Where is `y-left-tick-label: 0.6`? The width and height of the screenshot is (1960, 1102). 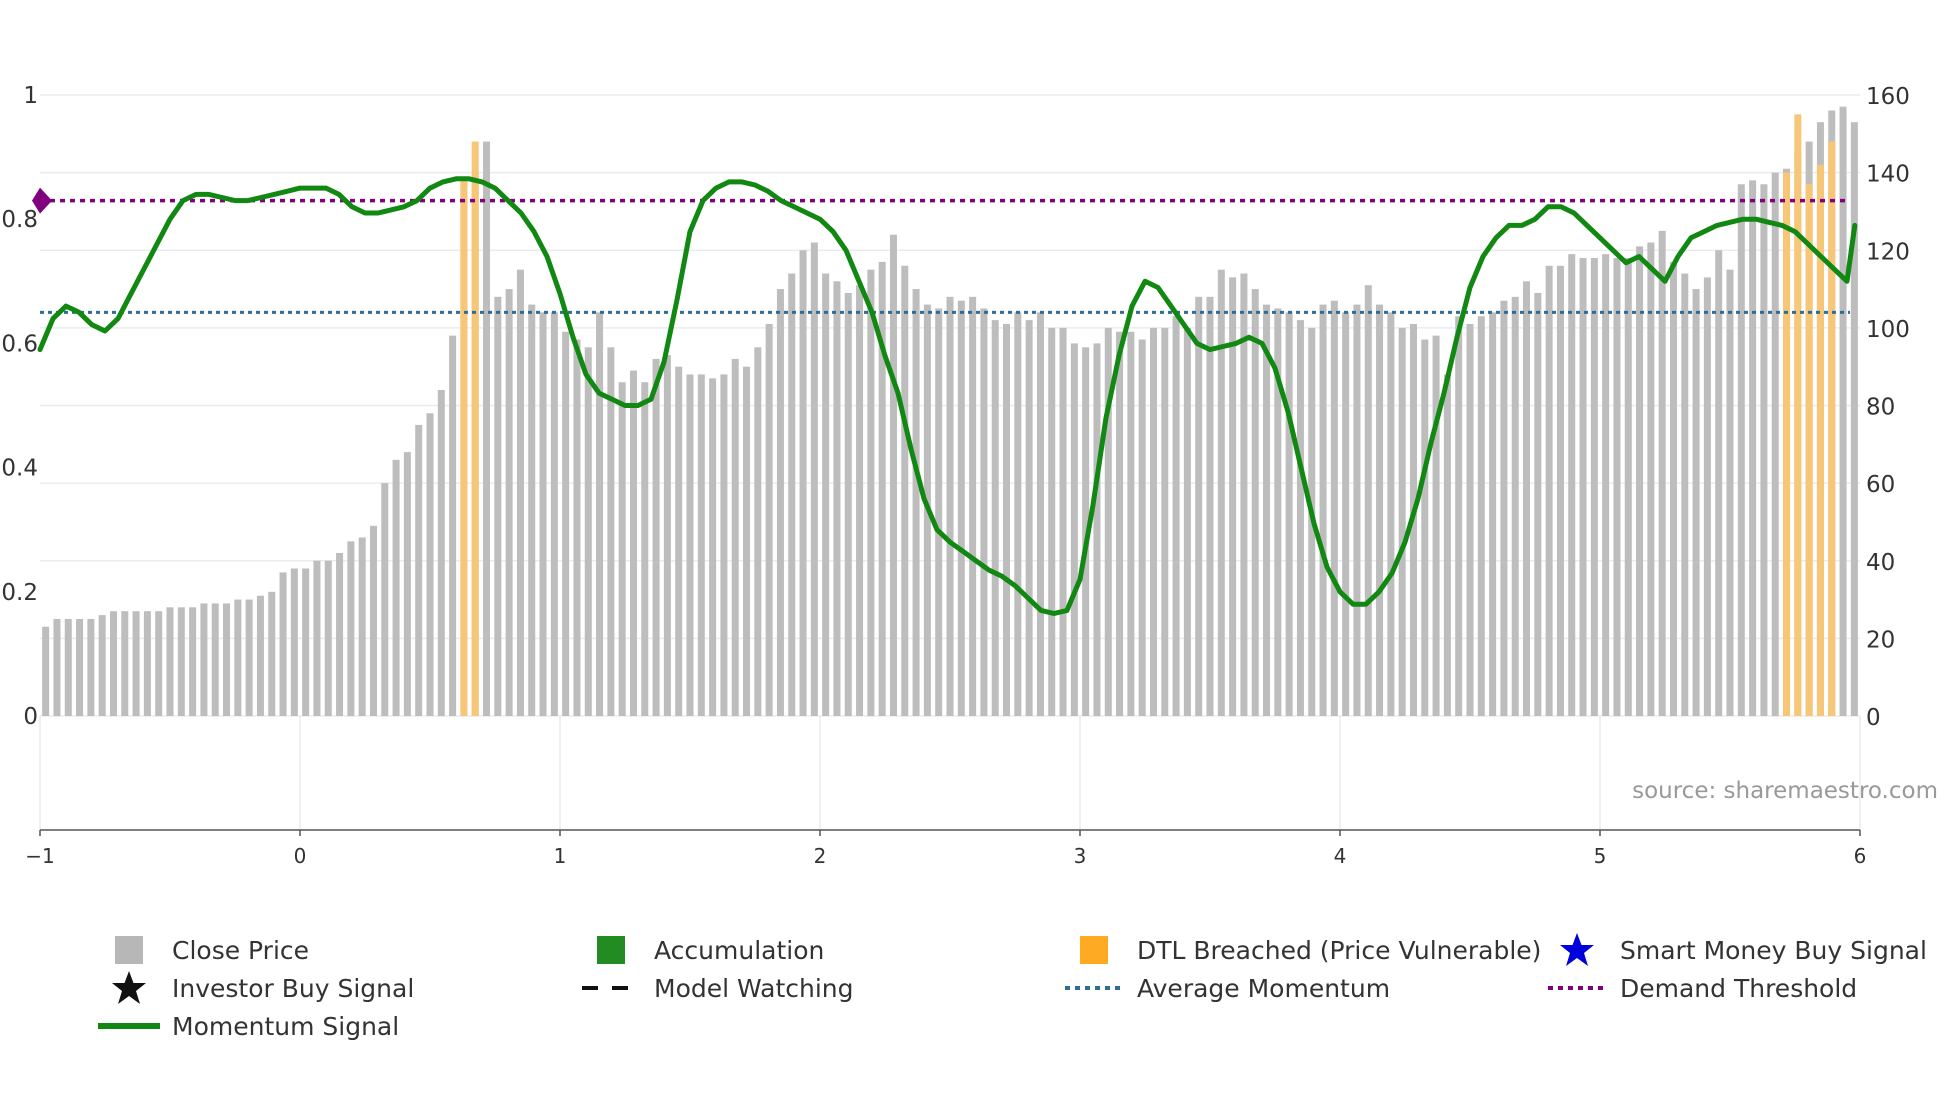
y-left-tick-label: 0.6 is located at coordinates (19, 344).